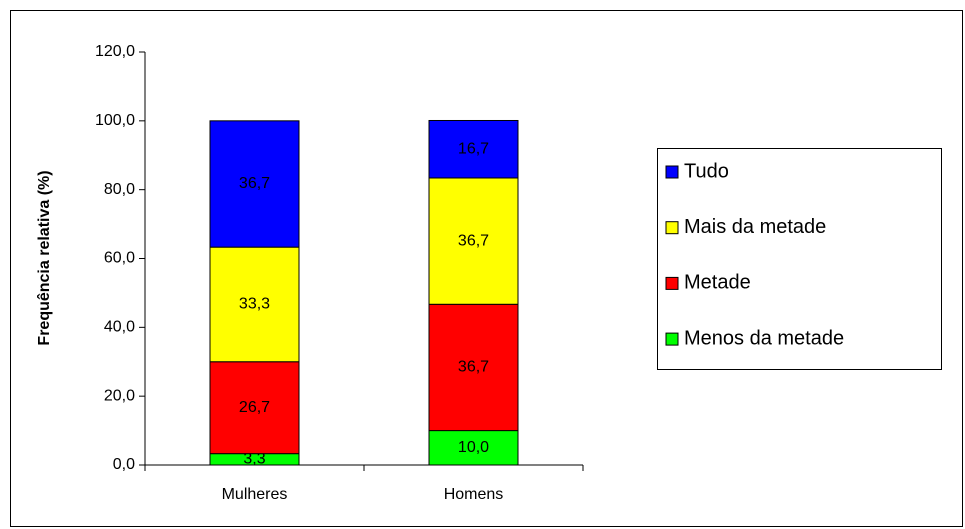  What do you see at coordinates (115, 51) in the screenshot?
I see `y-tick-label: 120,0` at bounding box center [115, 51].